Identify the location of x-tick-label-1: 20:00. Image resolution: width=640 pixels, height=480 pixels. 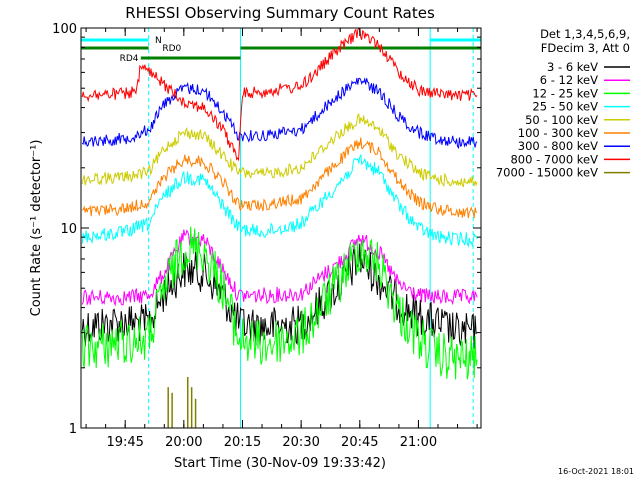
(183, 442).